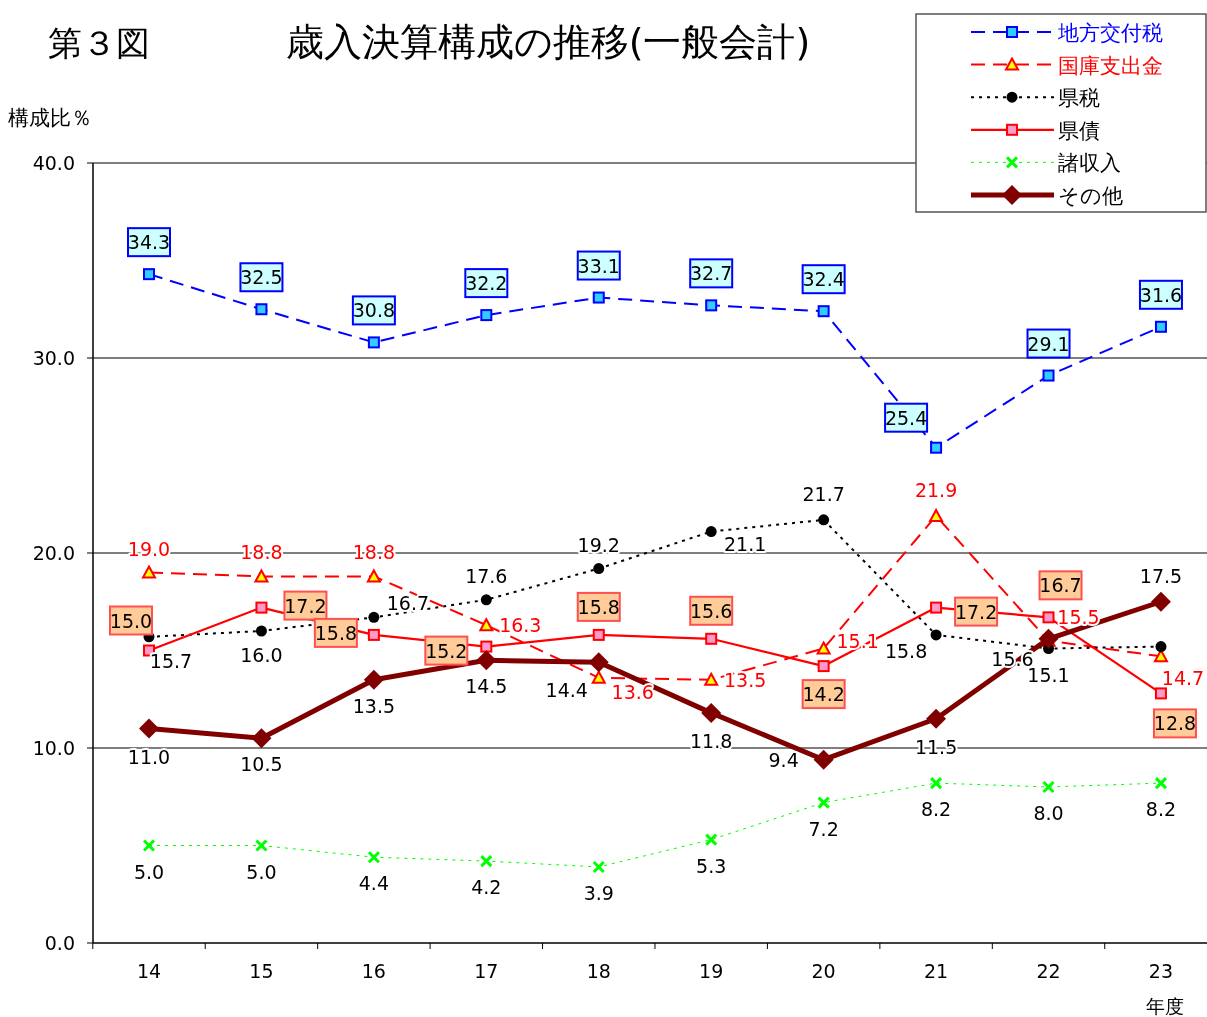  I want to click on x-tick-label: 21, so click(936, 971).